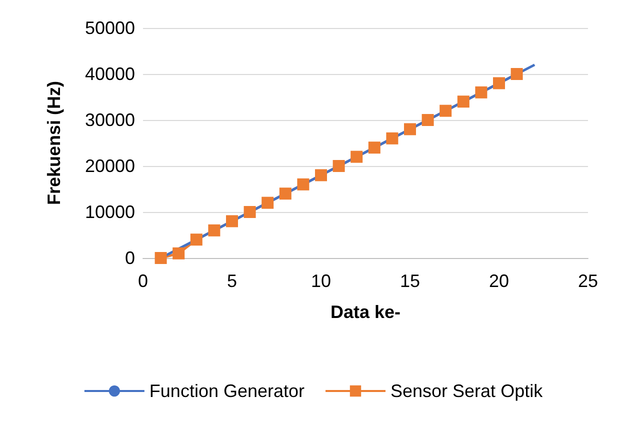 Image resolution: width=626 pixels, height=421 pixels. I want to click on x-tick-label: 25, so click(588, 281).